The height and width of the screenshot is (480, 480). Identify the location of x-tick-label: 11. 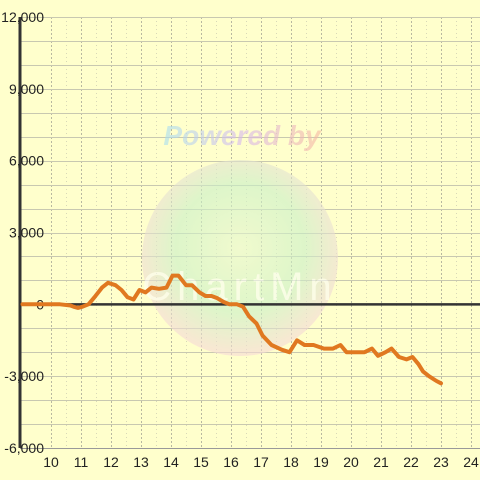
(81, 462).